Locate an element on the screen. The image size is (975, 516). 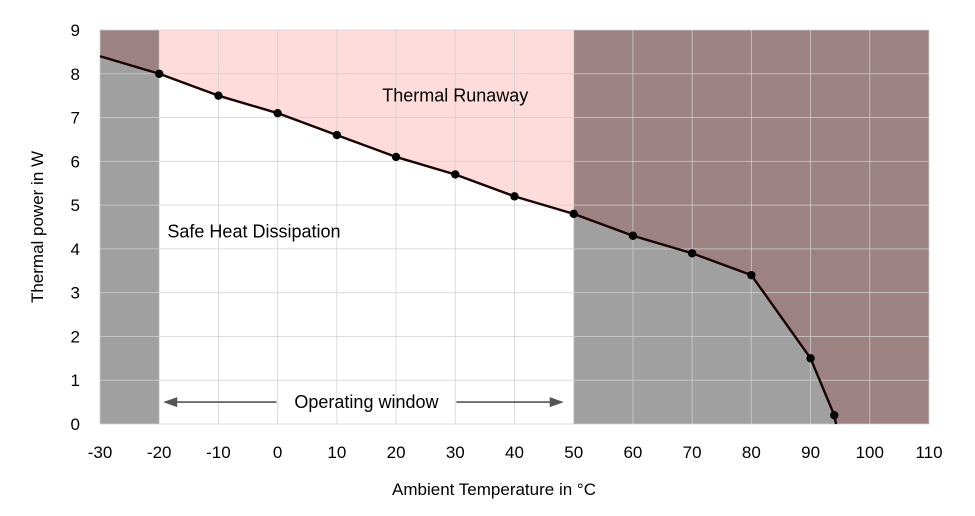
y-tick-label: 6 is located at coordinates (75, 161).